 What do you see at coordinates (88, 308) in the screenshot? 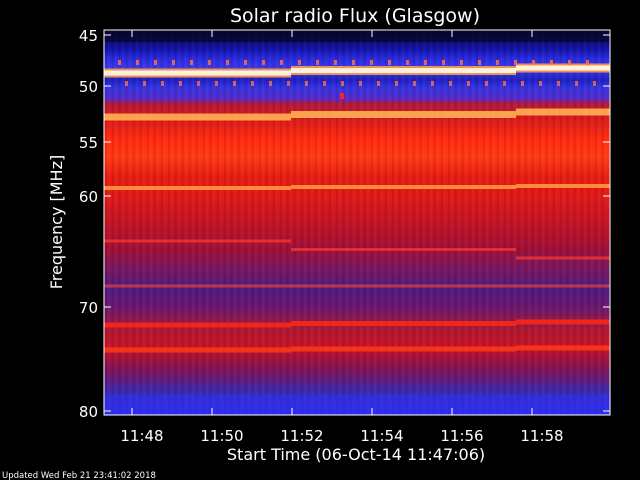
I see `y-tick-label: 70` at bounding box center [88, 308].